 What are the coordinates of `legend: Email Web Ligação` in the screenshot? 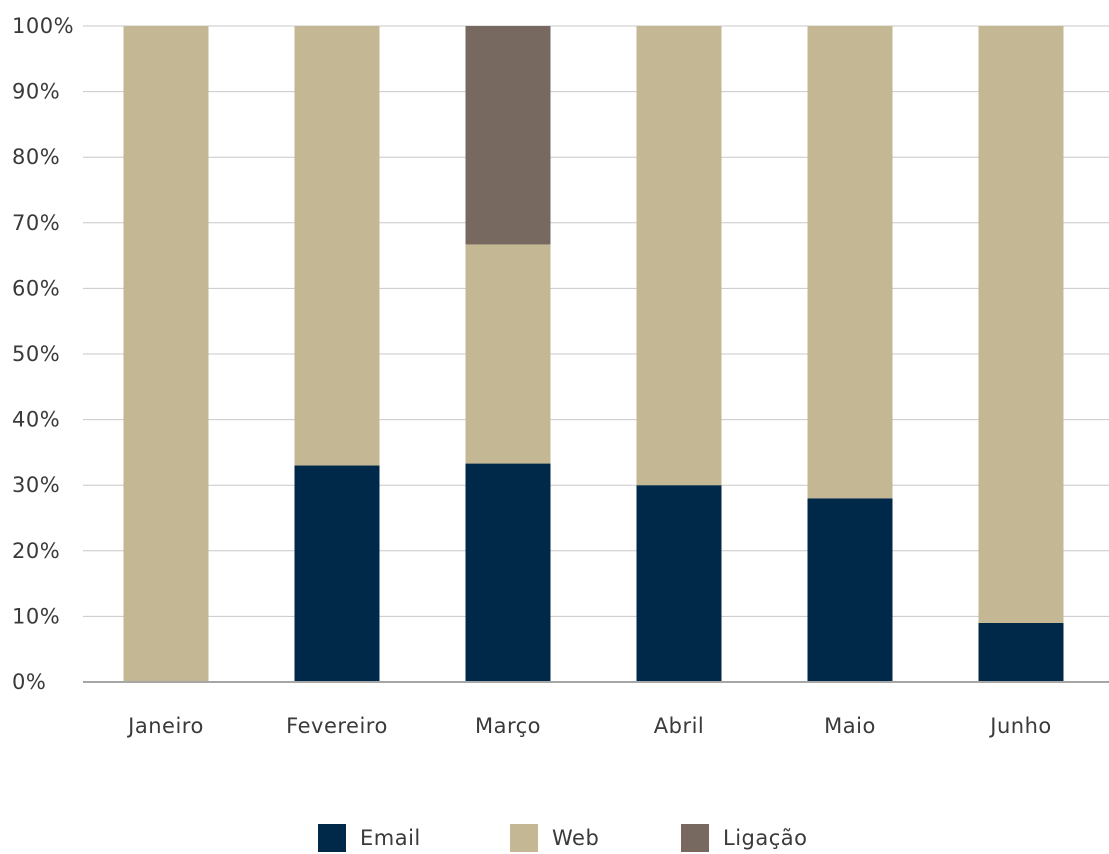 It's located at (554, 837).